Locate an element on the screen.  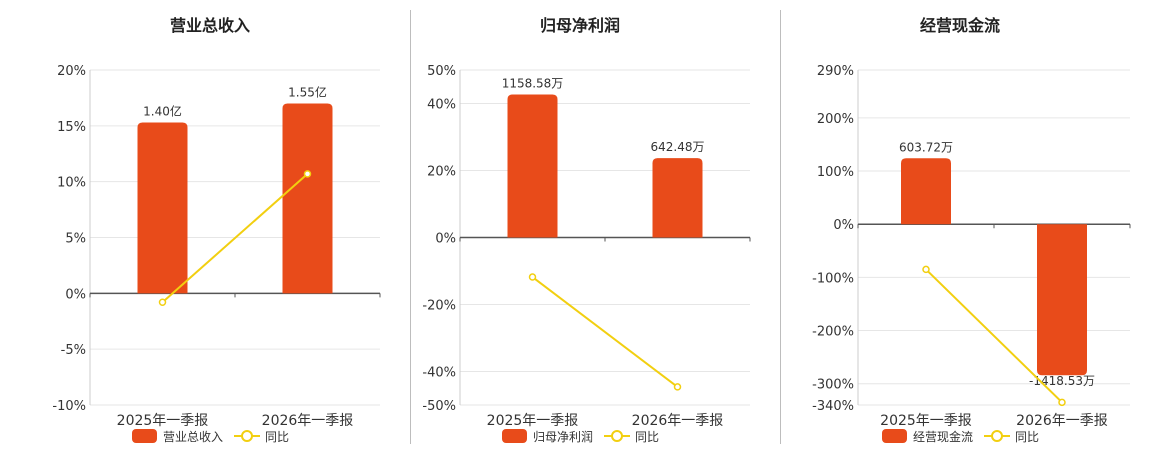
y-tick-label: -100% is located at coordinates (833, 278).